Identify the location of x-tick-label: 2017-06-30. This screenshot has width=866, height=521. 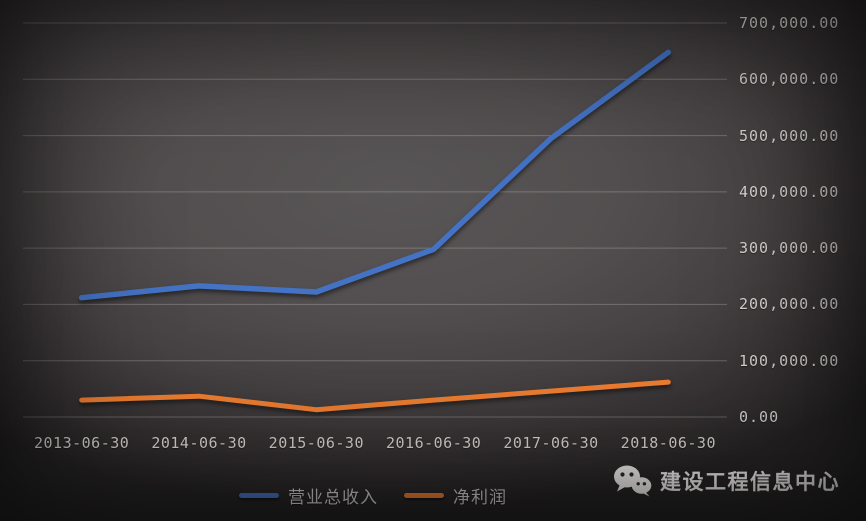
(551, 443).